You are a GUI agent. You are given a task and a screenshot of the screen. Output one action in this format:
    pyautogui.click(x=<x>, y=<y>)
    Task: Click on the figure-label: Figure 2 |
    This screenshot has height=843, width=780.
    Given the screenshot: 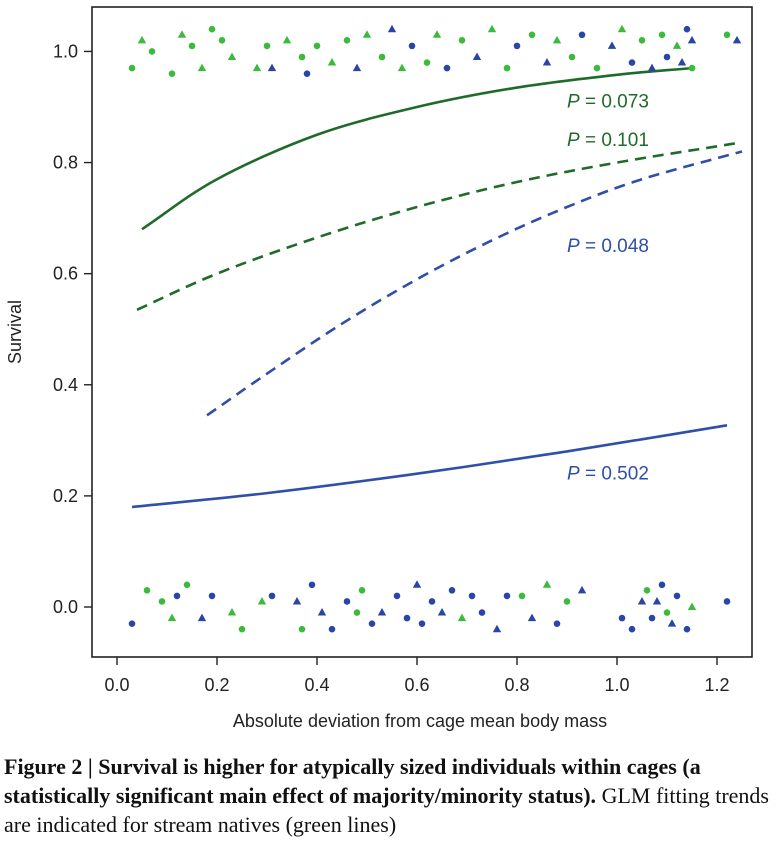 What is the action you would take?
    pyautogui.click(x=51, y=766)
    